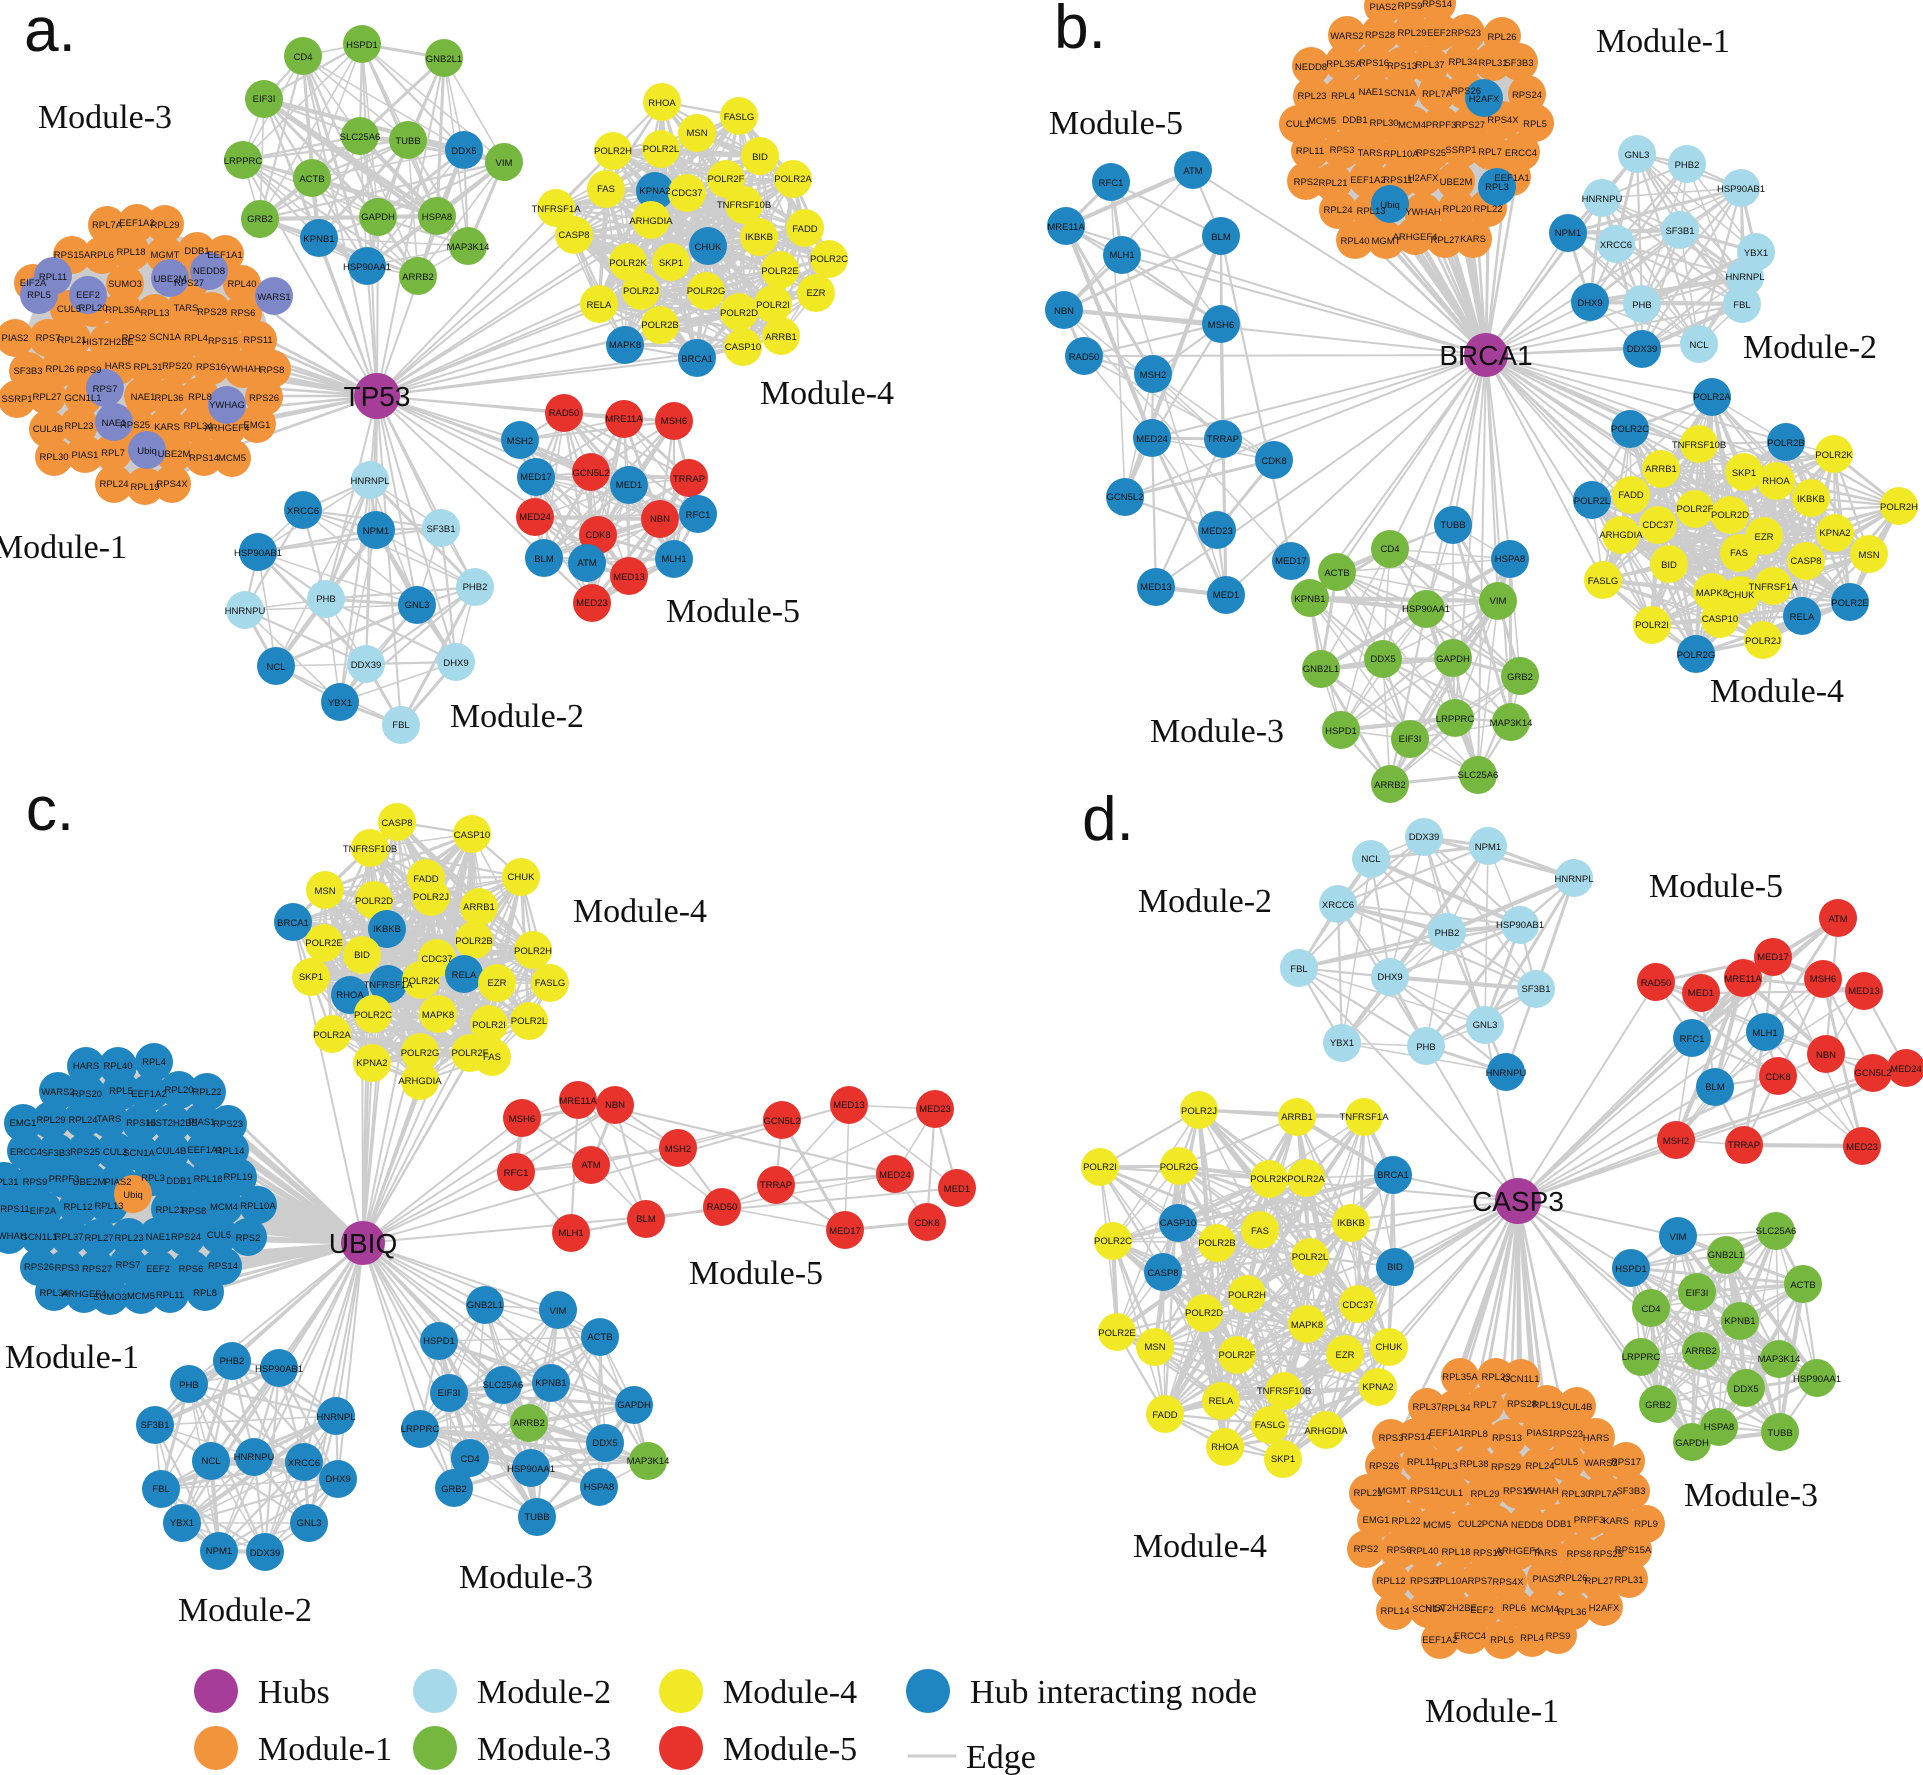 This screenshot has height=1775, width=1923. I want to click on svg-text: DDX5, so click(1382, 659).